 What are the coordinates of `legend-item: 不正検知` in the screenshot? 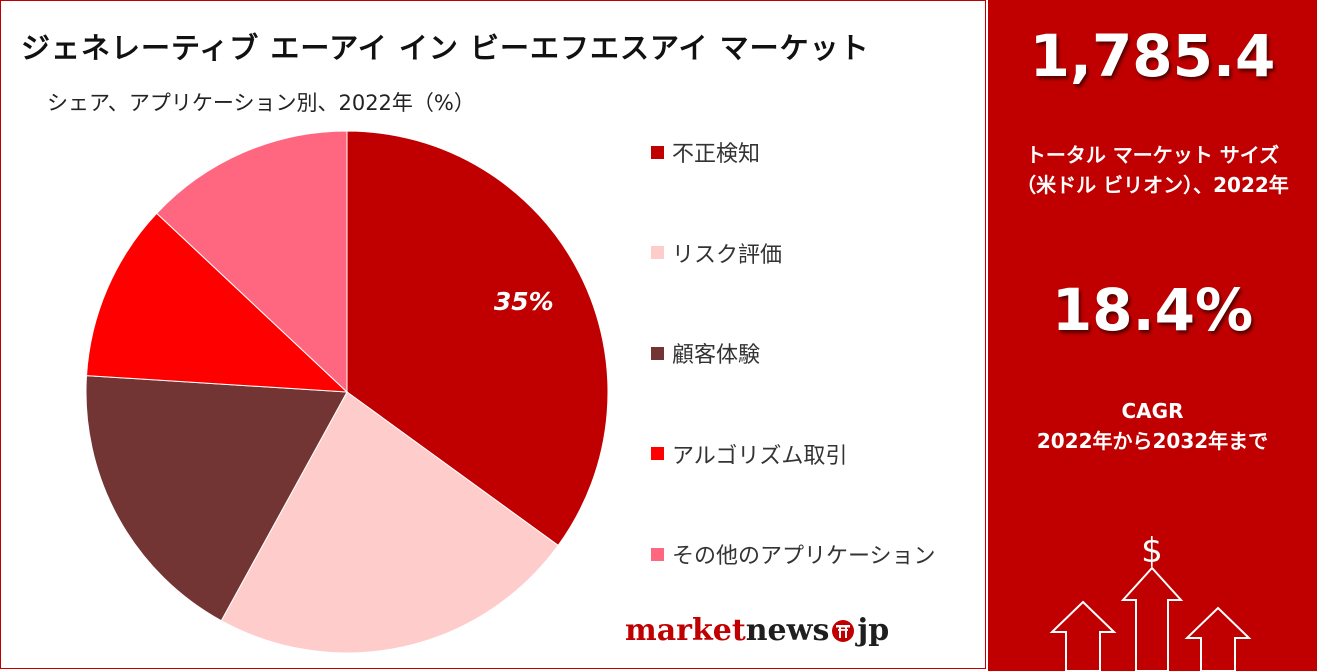 It's located at (705, 152).